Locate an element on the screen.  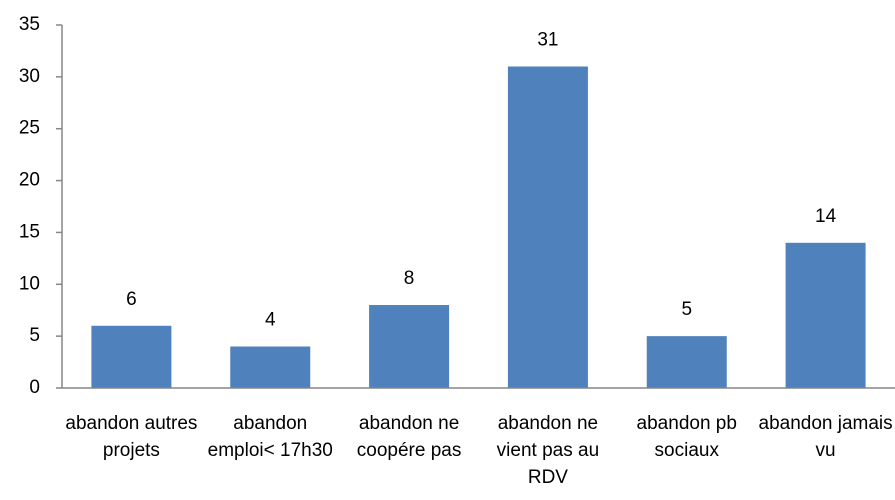
x-tick-label: abandon ne vient pas au RDV is located at coordinates (548, 450).